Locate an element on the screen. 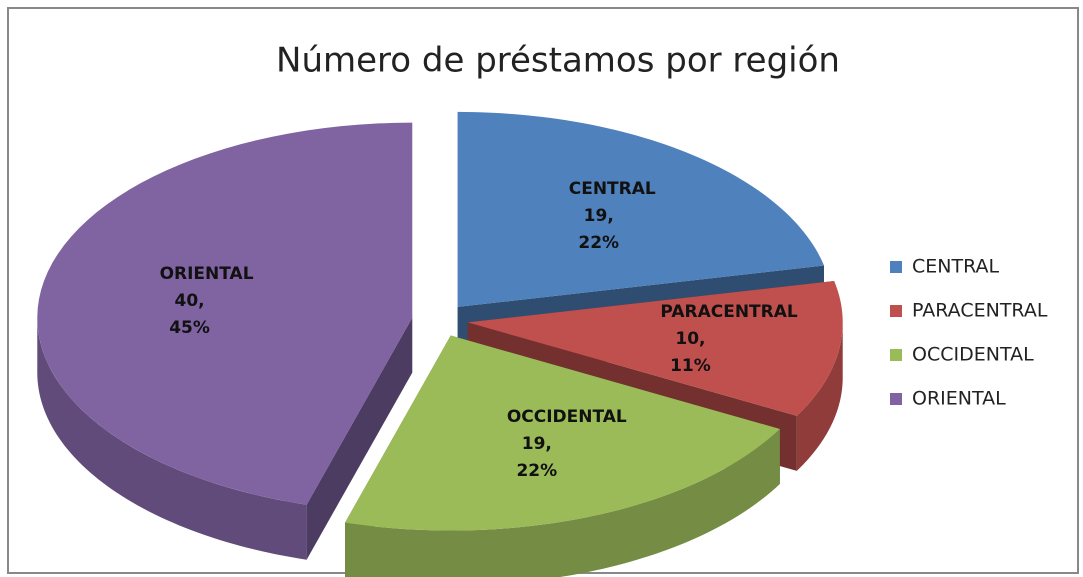  legend-label: OCCIDENTAL is located at coordinates (973, 355).